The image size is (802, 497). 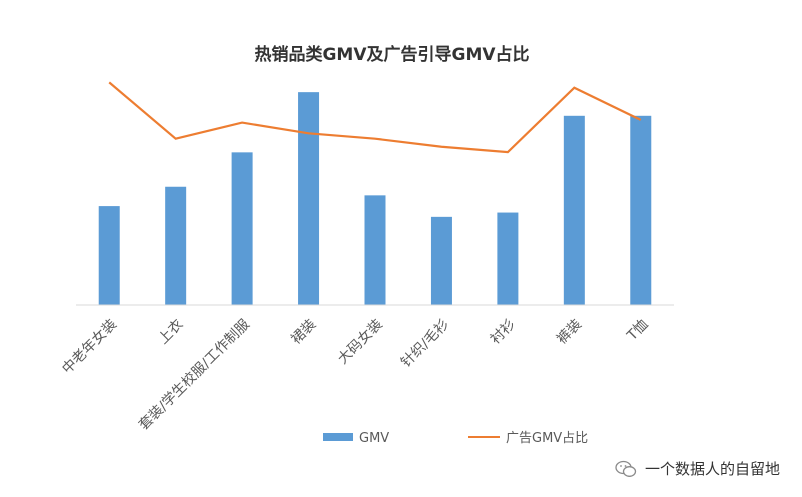 I want to click on category-label-6: 衬衫, so click(x=503, y=332).